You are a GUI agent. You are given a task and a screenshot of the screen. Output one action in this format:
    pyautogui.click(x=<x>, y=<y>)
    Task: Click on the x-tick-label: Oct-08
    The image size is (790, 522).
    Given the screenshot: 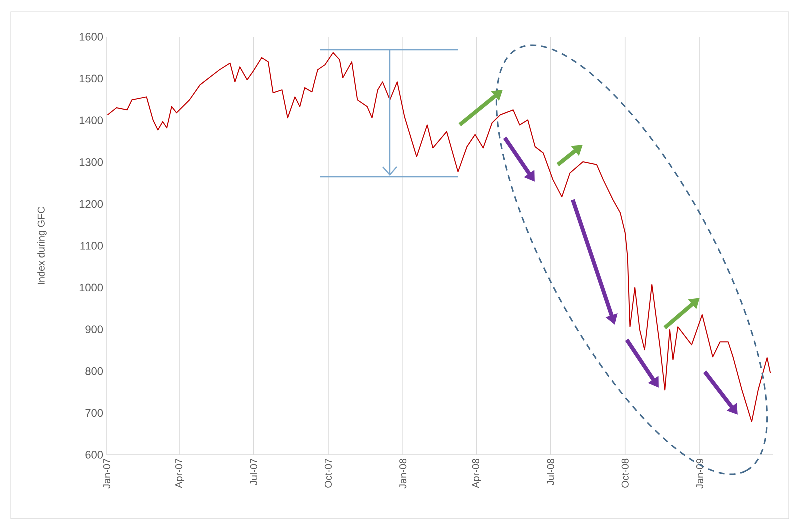 What is the action you would take?
    pyautogui.click(x=625, y=473)
    